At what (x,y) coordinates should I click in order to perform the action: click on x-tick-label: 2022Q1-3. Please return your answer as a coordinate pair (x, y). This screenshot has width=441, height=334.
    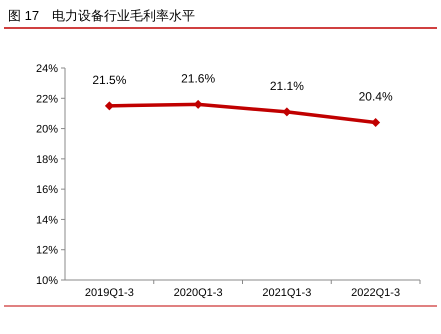
    Looking at the image, I should click on (375, 293).